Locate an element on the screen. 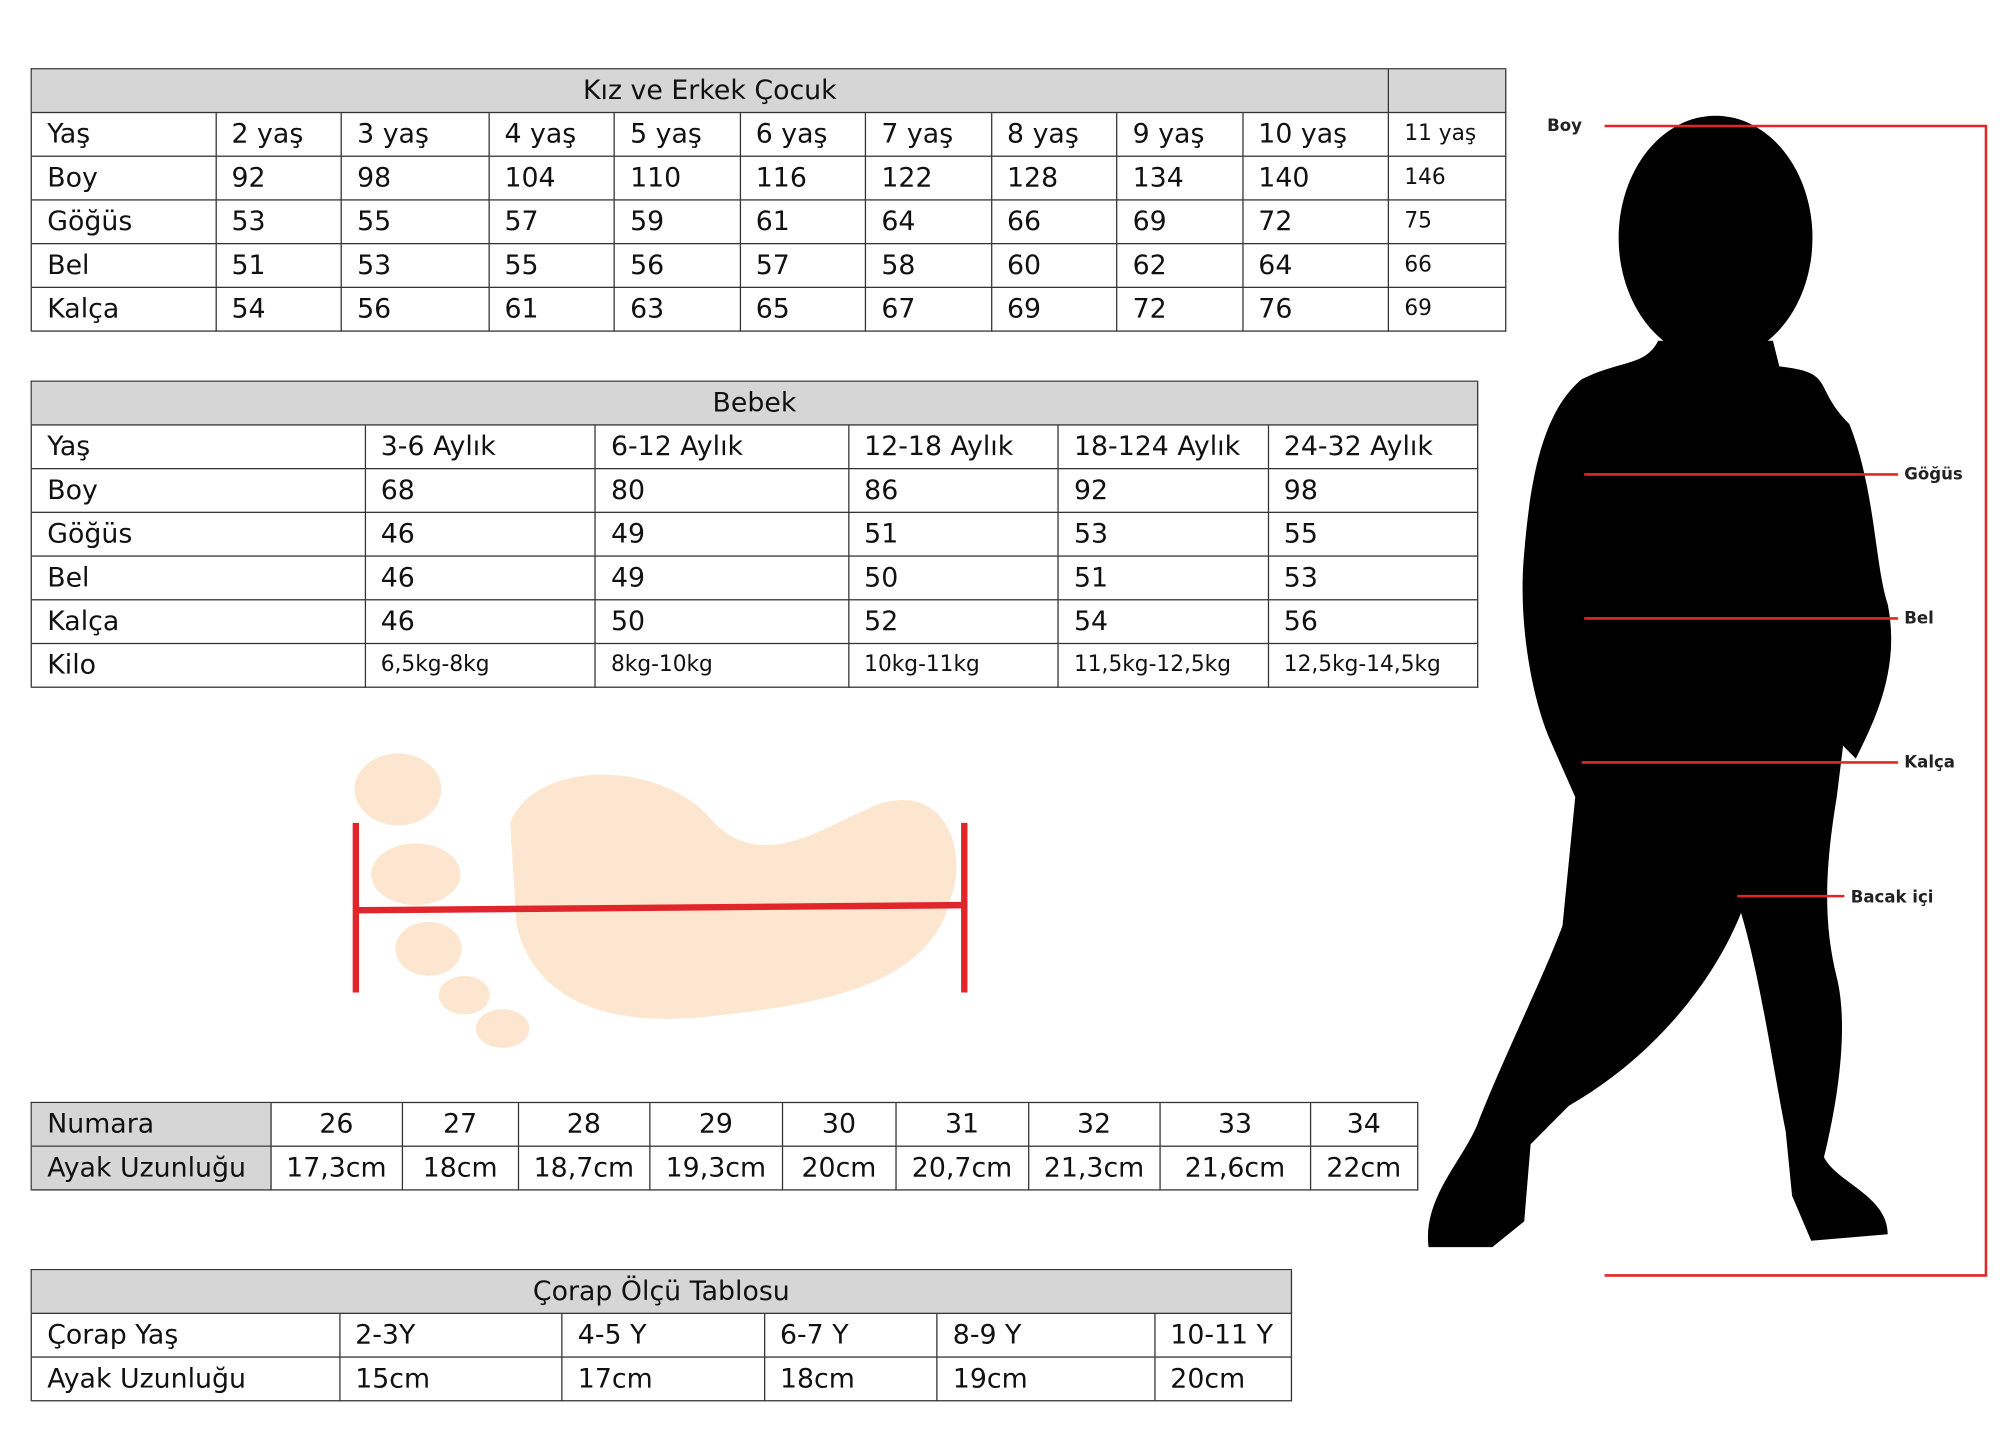 The height and width of the screenshot is (1440, 2000). table-cell: 52 is located at coordinates (953, 622).